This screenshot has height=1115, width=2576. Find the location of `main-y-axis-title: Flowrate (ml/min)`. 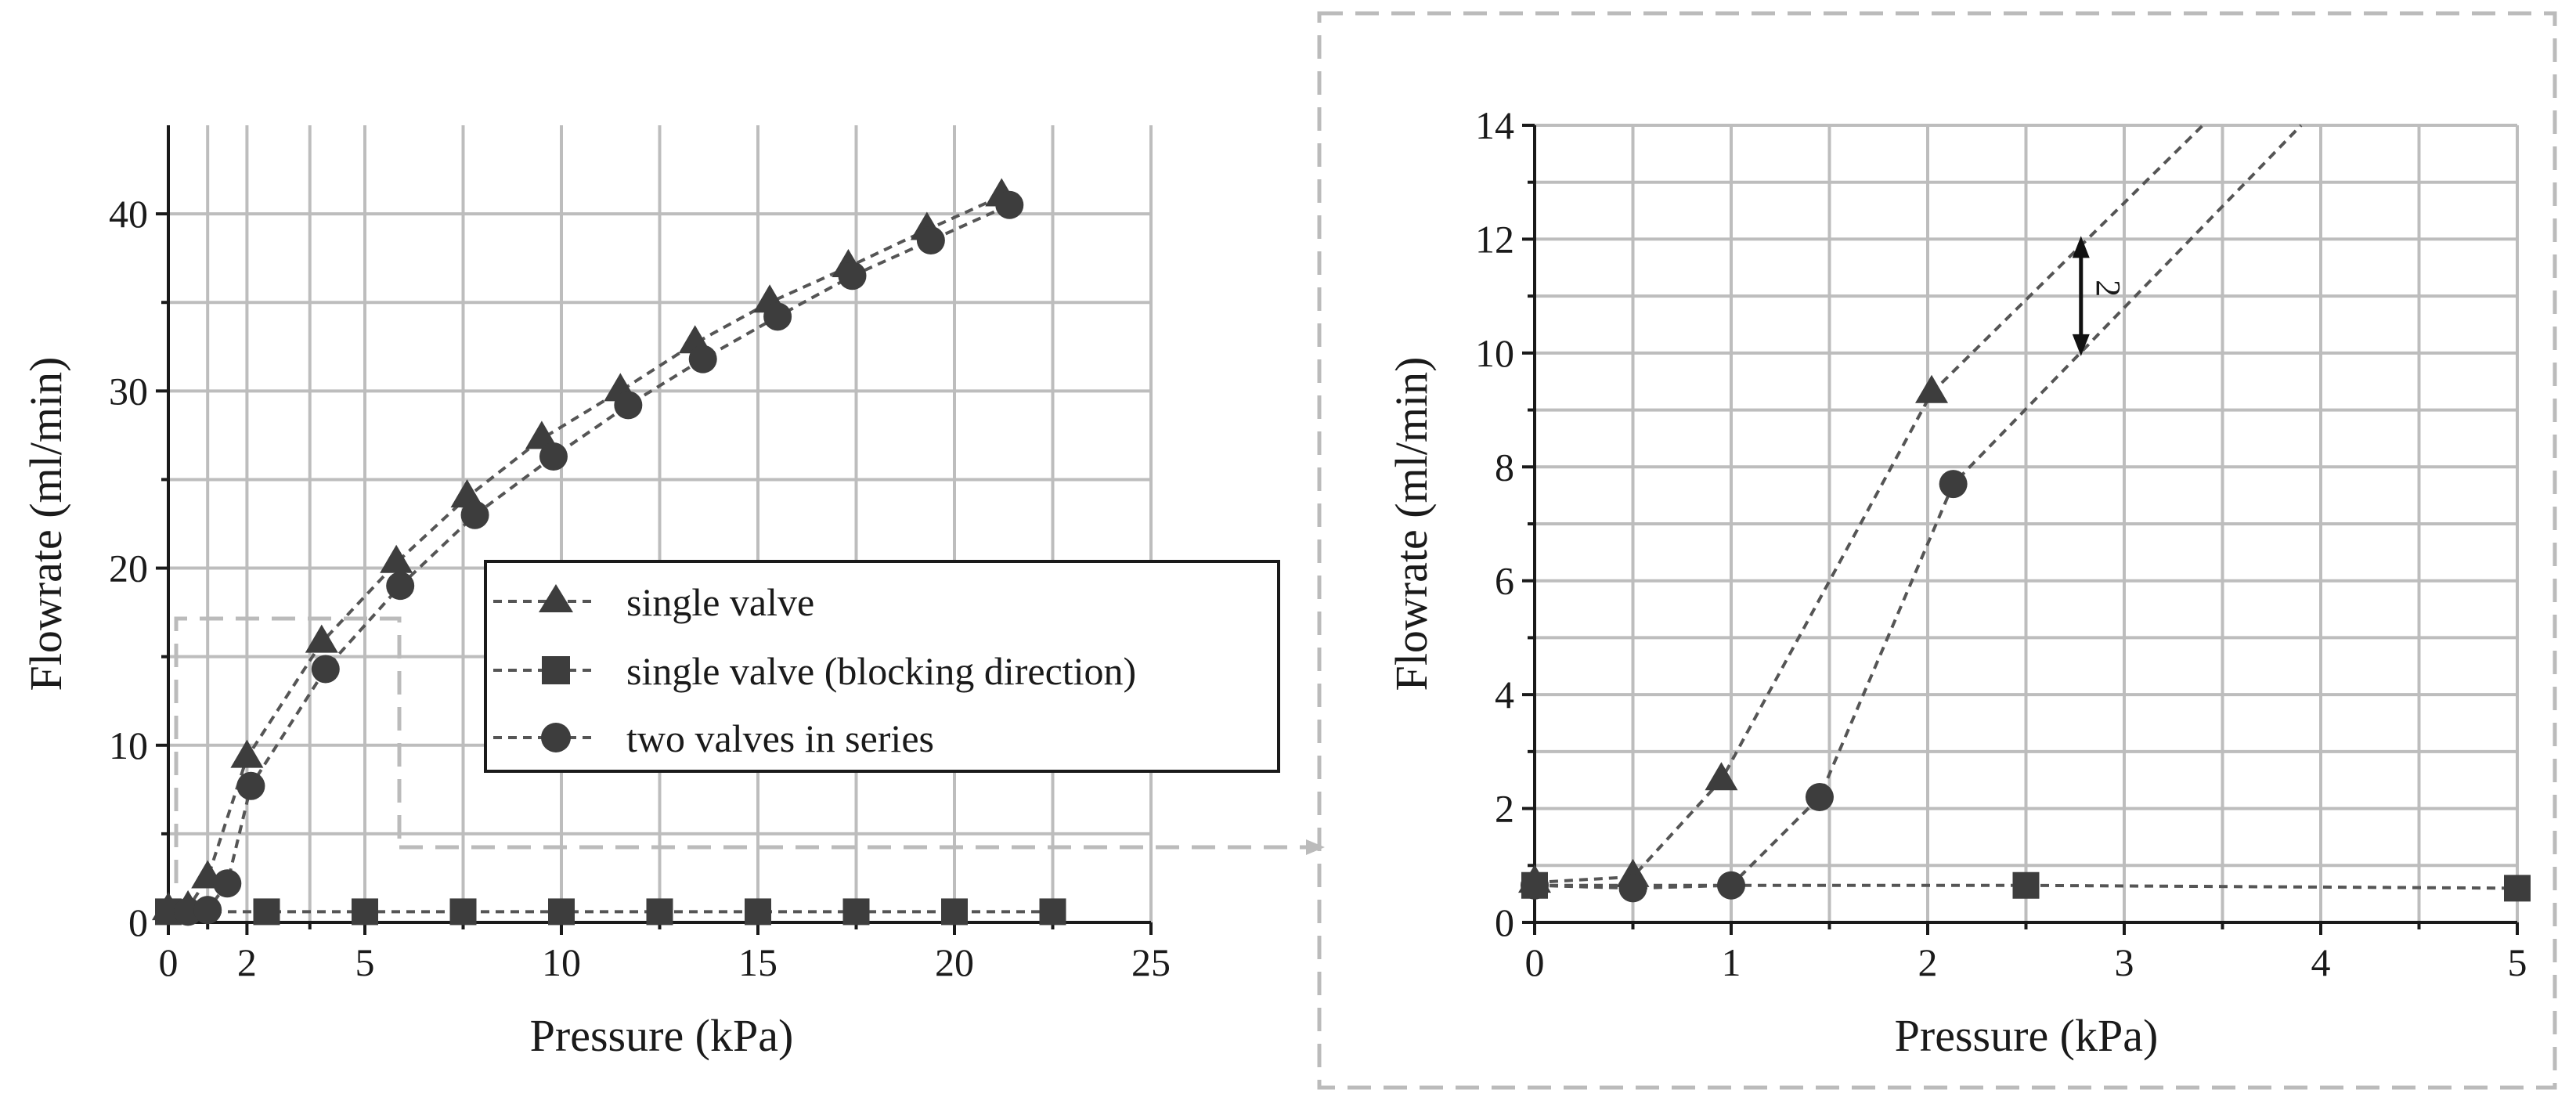

main-y-axis-title: Flowrate (ml/min) is located at coordinates (45, 524).